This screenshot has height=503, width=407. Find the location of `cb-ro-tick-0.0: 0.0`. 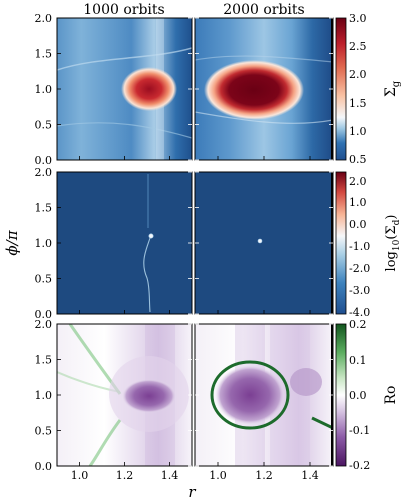

cb-ro-tick-0.0: 0.0 is located at coordinates (358, 395).